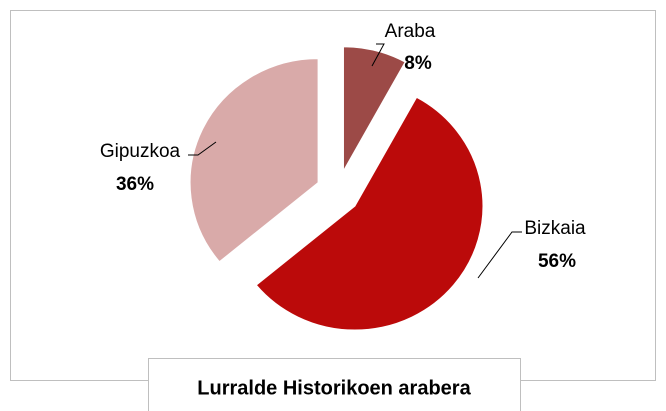 The width and height of the screenshot is (666, 411). What do you see at coordinates (140, 151) in the screenshot?
I see `slice-label: Gipuzkoa` at bounding box center [140, 151].